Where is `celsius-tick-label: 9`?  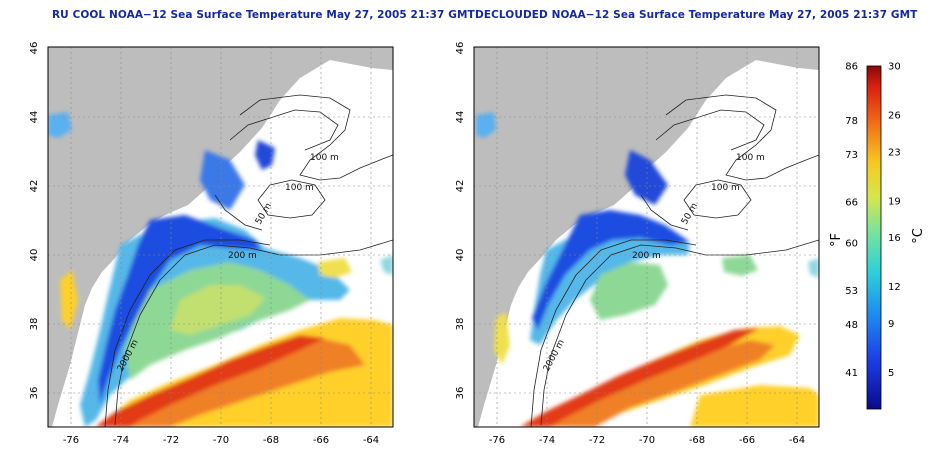
celsius-tick-label: 9 is located at coordinates (891, 324).